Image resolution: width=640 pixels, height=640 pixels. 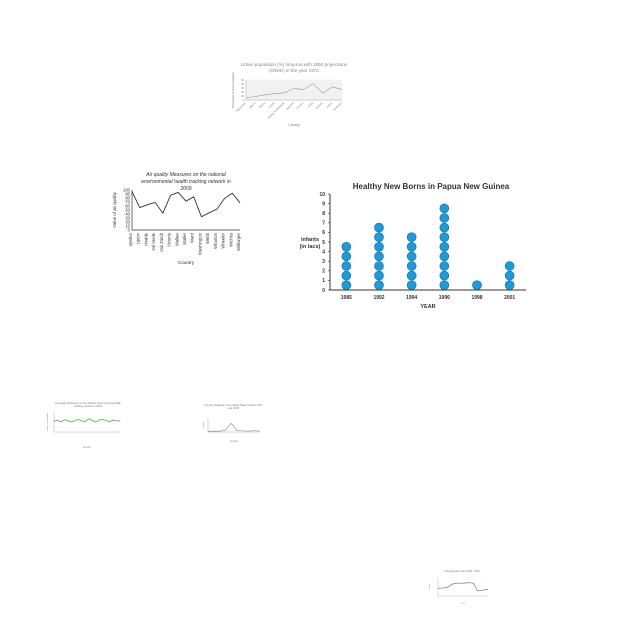 What do you see at coordinates (169, 239) in the screenshot?
I see `x-tick-label: Victoria` at bounding box center [169, 239].